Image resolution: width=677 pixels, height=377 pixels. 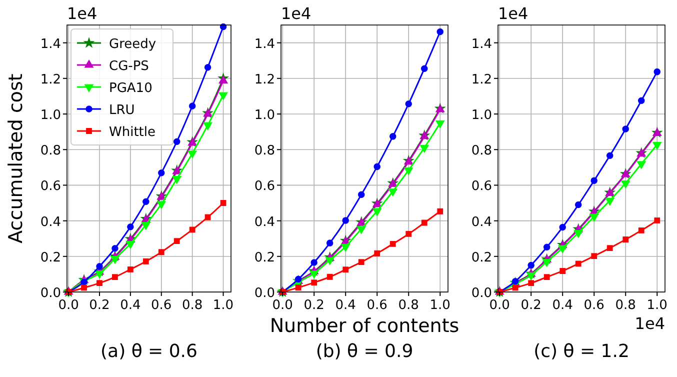 What do you see at coordinates (122, 110) in the screenshot?
I see `legend-label: LRU` at bounding box center [122, 110].